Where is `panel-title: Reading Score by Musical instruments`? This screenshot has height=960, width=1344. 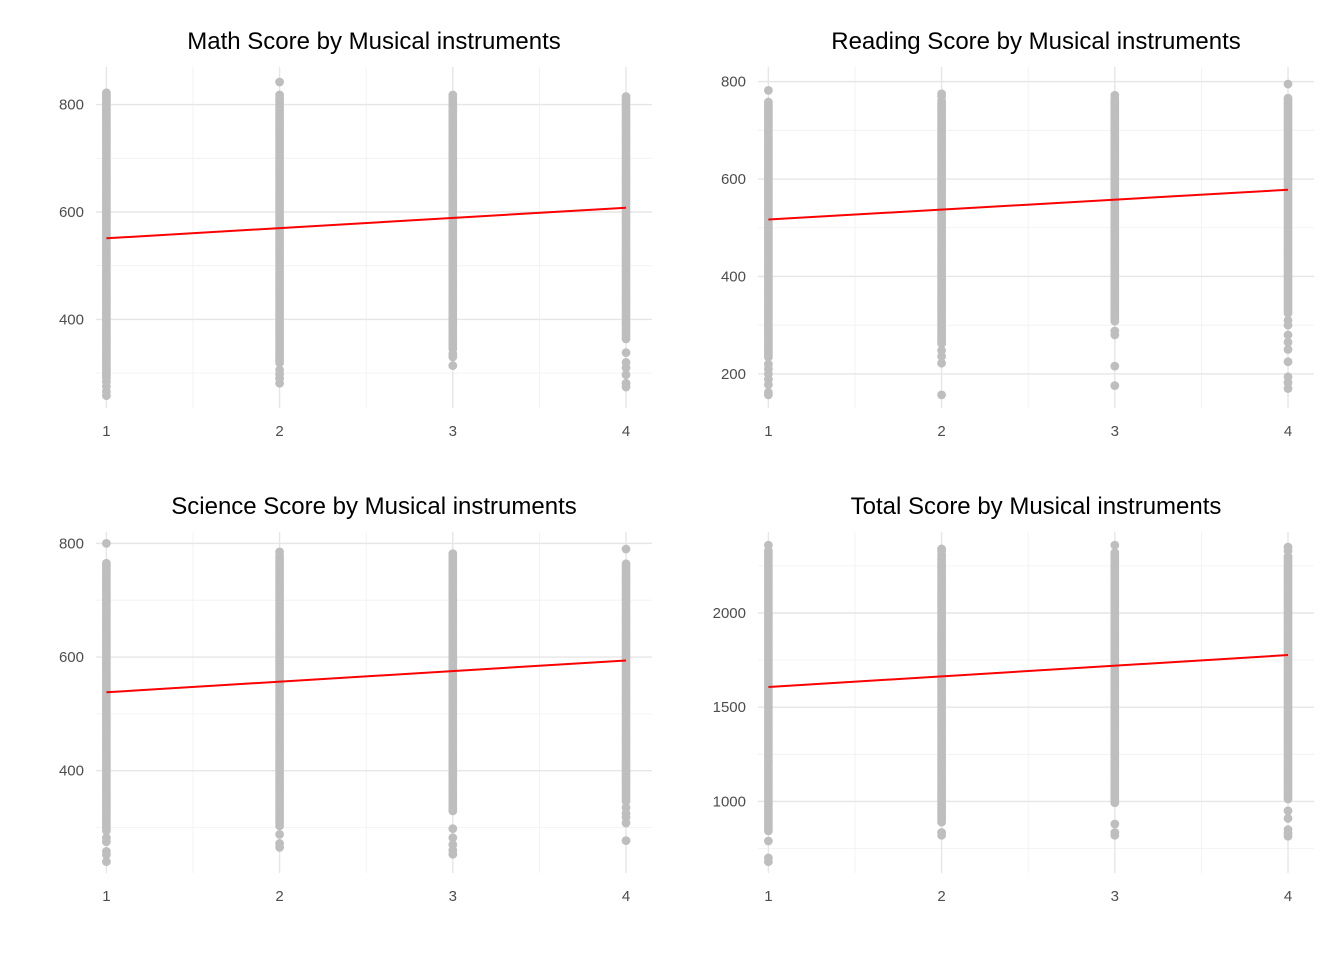
panel-title: Reading Score by Musical instruments is located at coordinates (1036, 41).